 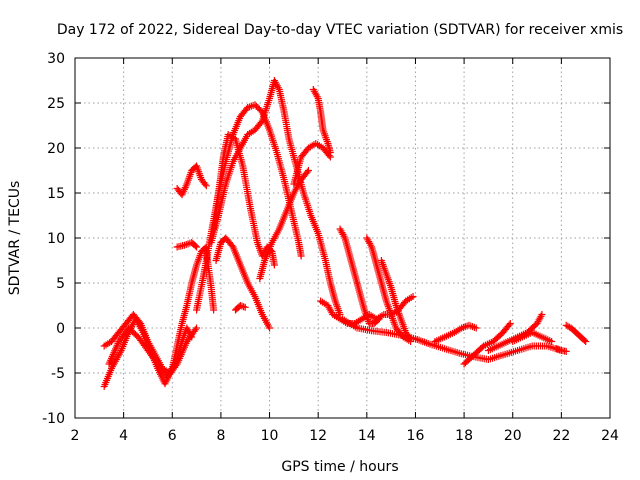 What do you see at coordinates (60, 284) in the screenshot?
I see `y-tick-label: 5` at bounding box center [60, 284].